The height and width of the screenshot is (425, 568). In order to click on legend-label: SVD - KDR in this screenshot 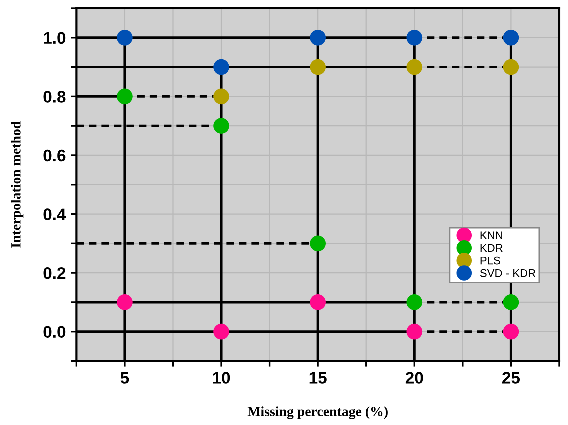, I will do `click(508, 273)`.